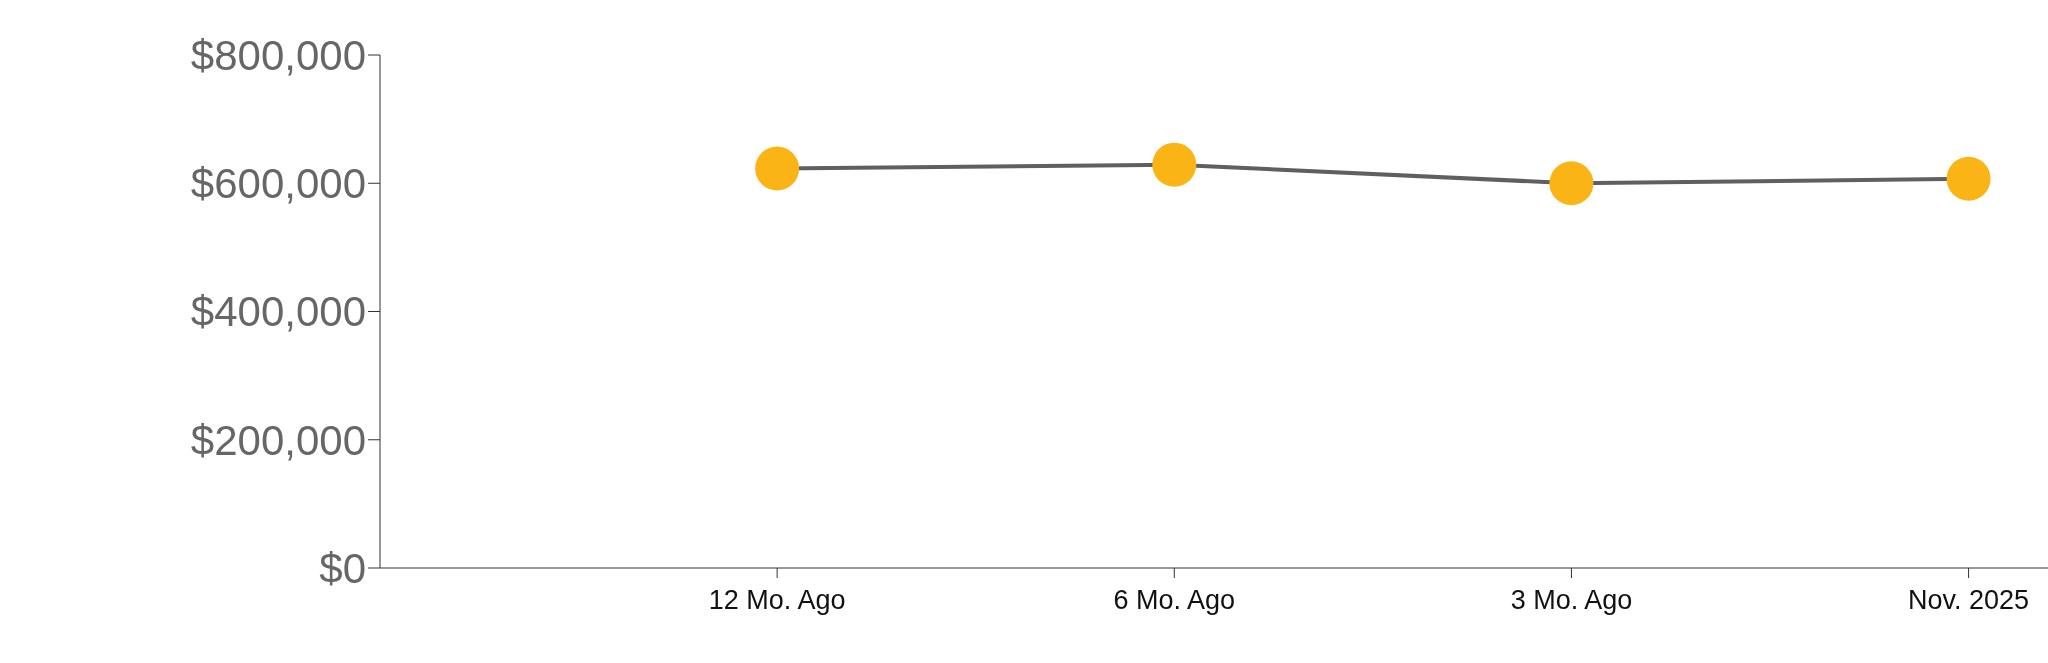 This screenshot has height=663, width=2048. I want to click on x-tick-label: 3 Mo. Ago, so click(1571, 600).